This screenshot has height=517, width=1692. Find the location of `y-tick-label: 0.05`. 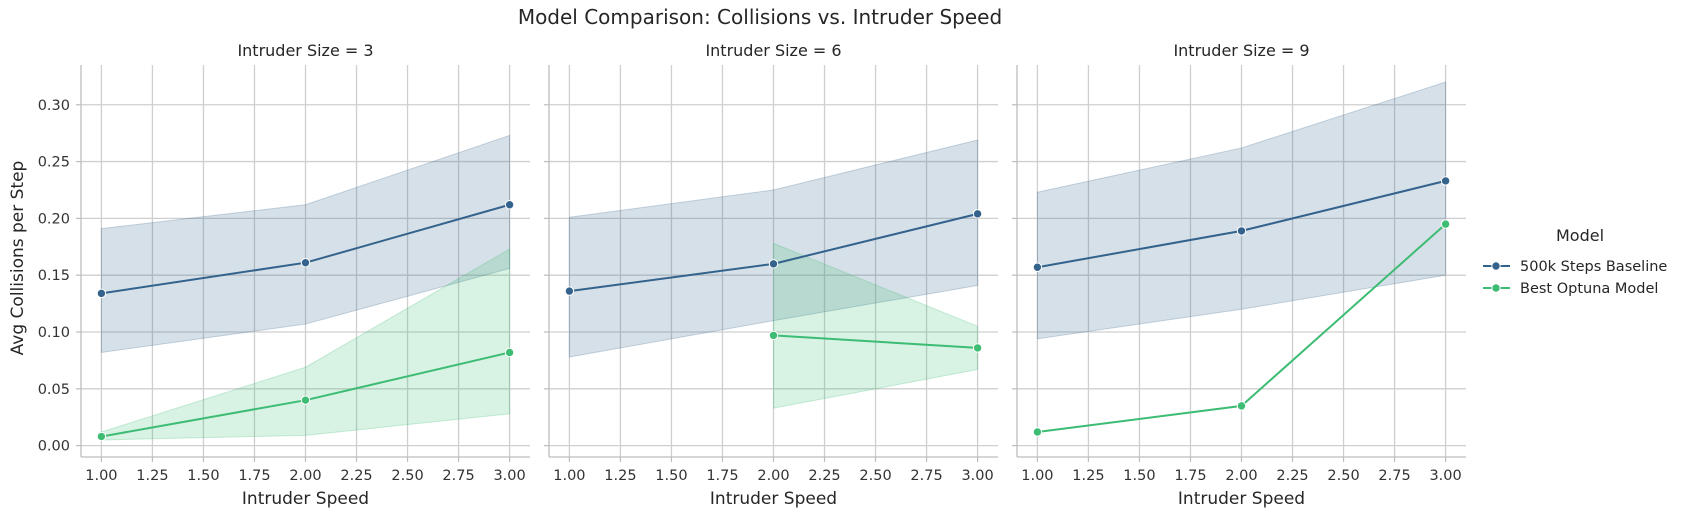

y-tick-label: 0.05 is located at coordinates (54, 390).